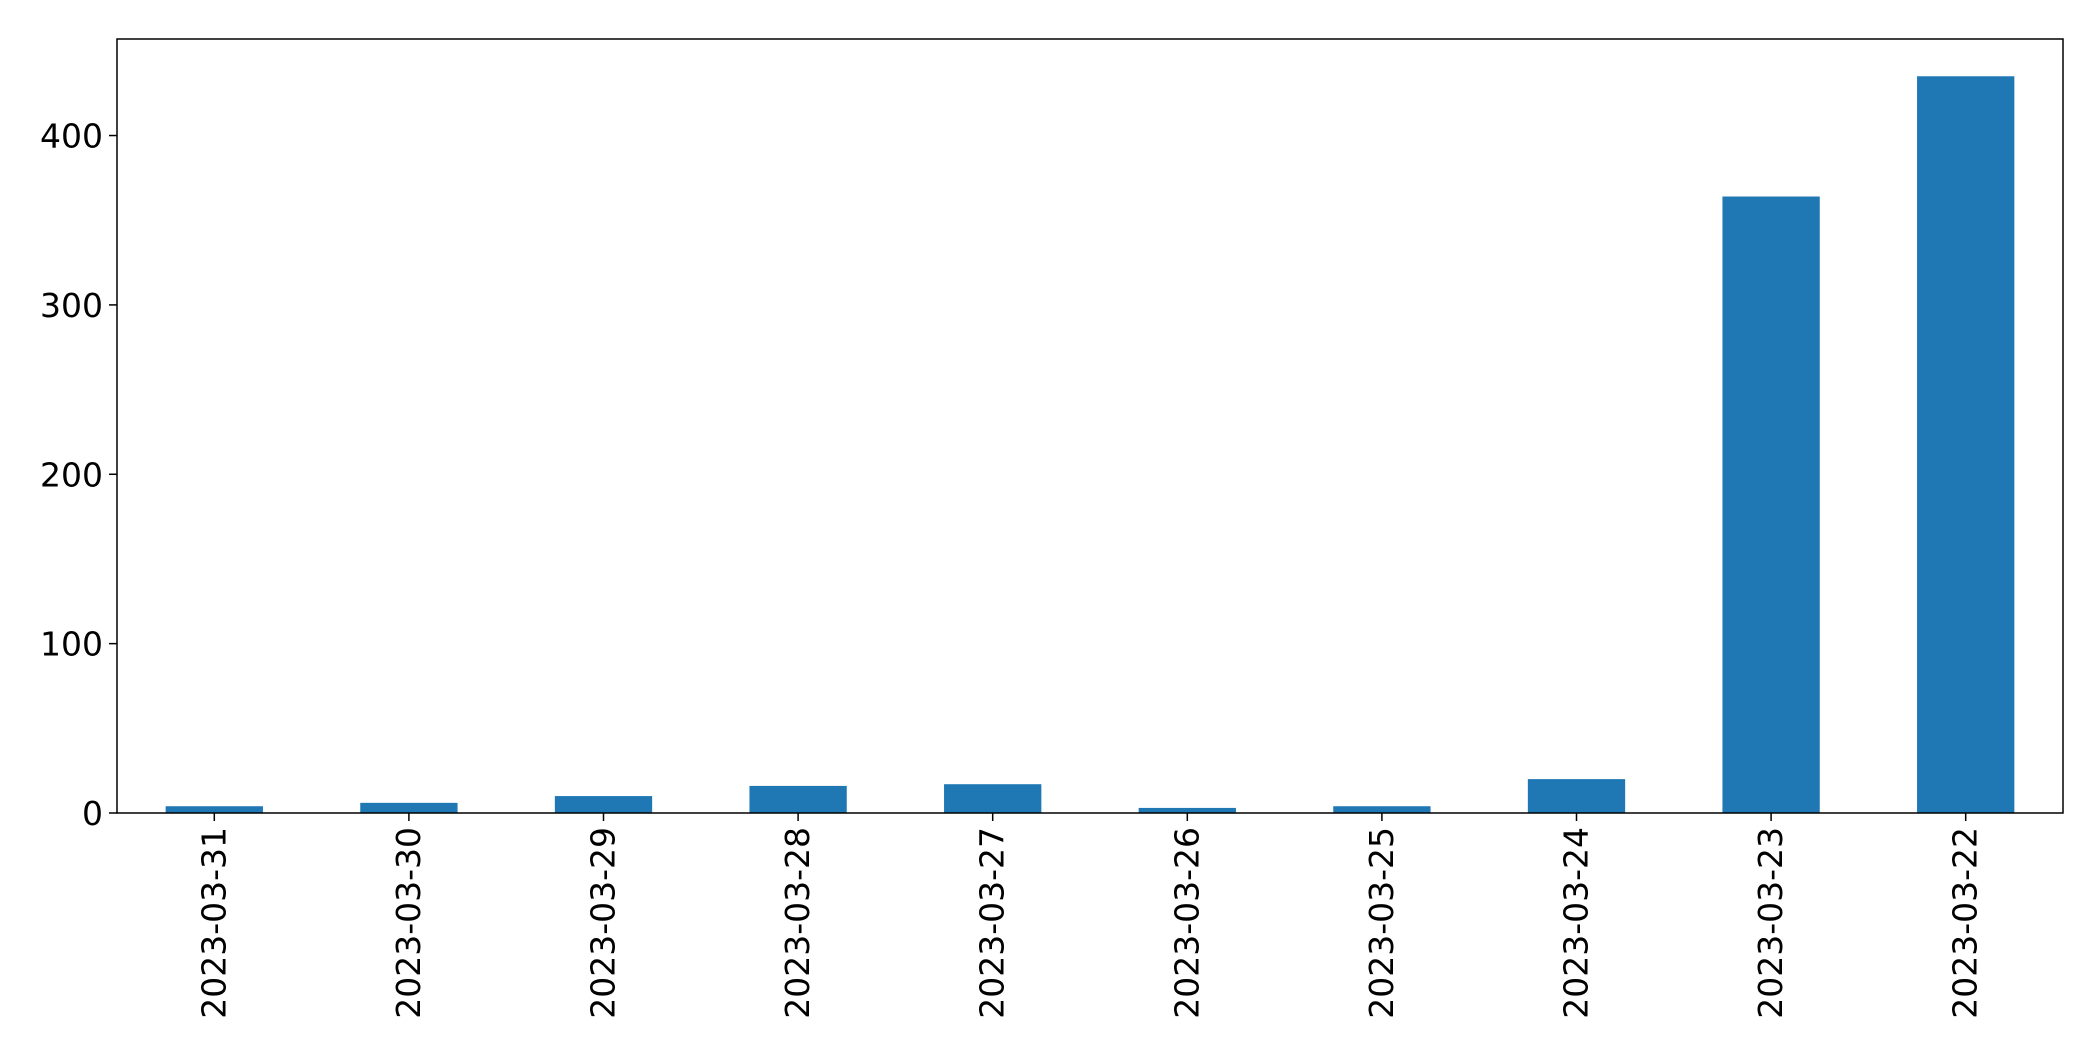 The width and height of the screenshot is (2093, 1061). I want to click on x-tick-label: 2023-03-27, so click(992, 923).